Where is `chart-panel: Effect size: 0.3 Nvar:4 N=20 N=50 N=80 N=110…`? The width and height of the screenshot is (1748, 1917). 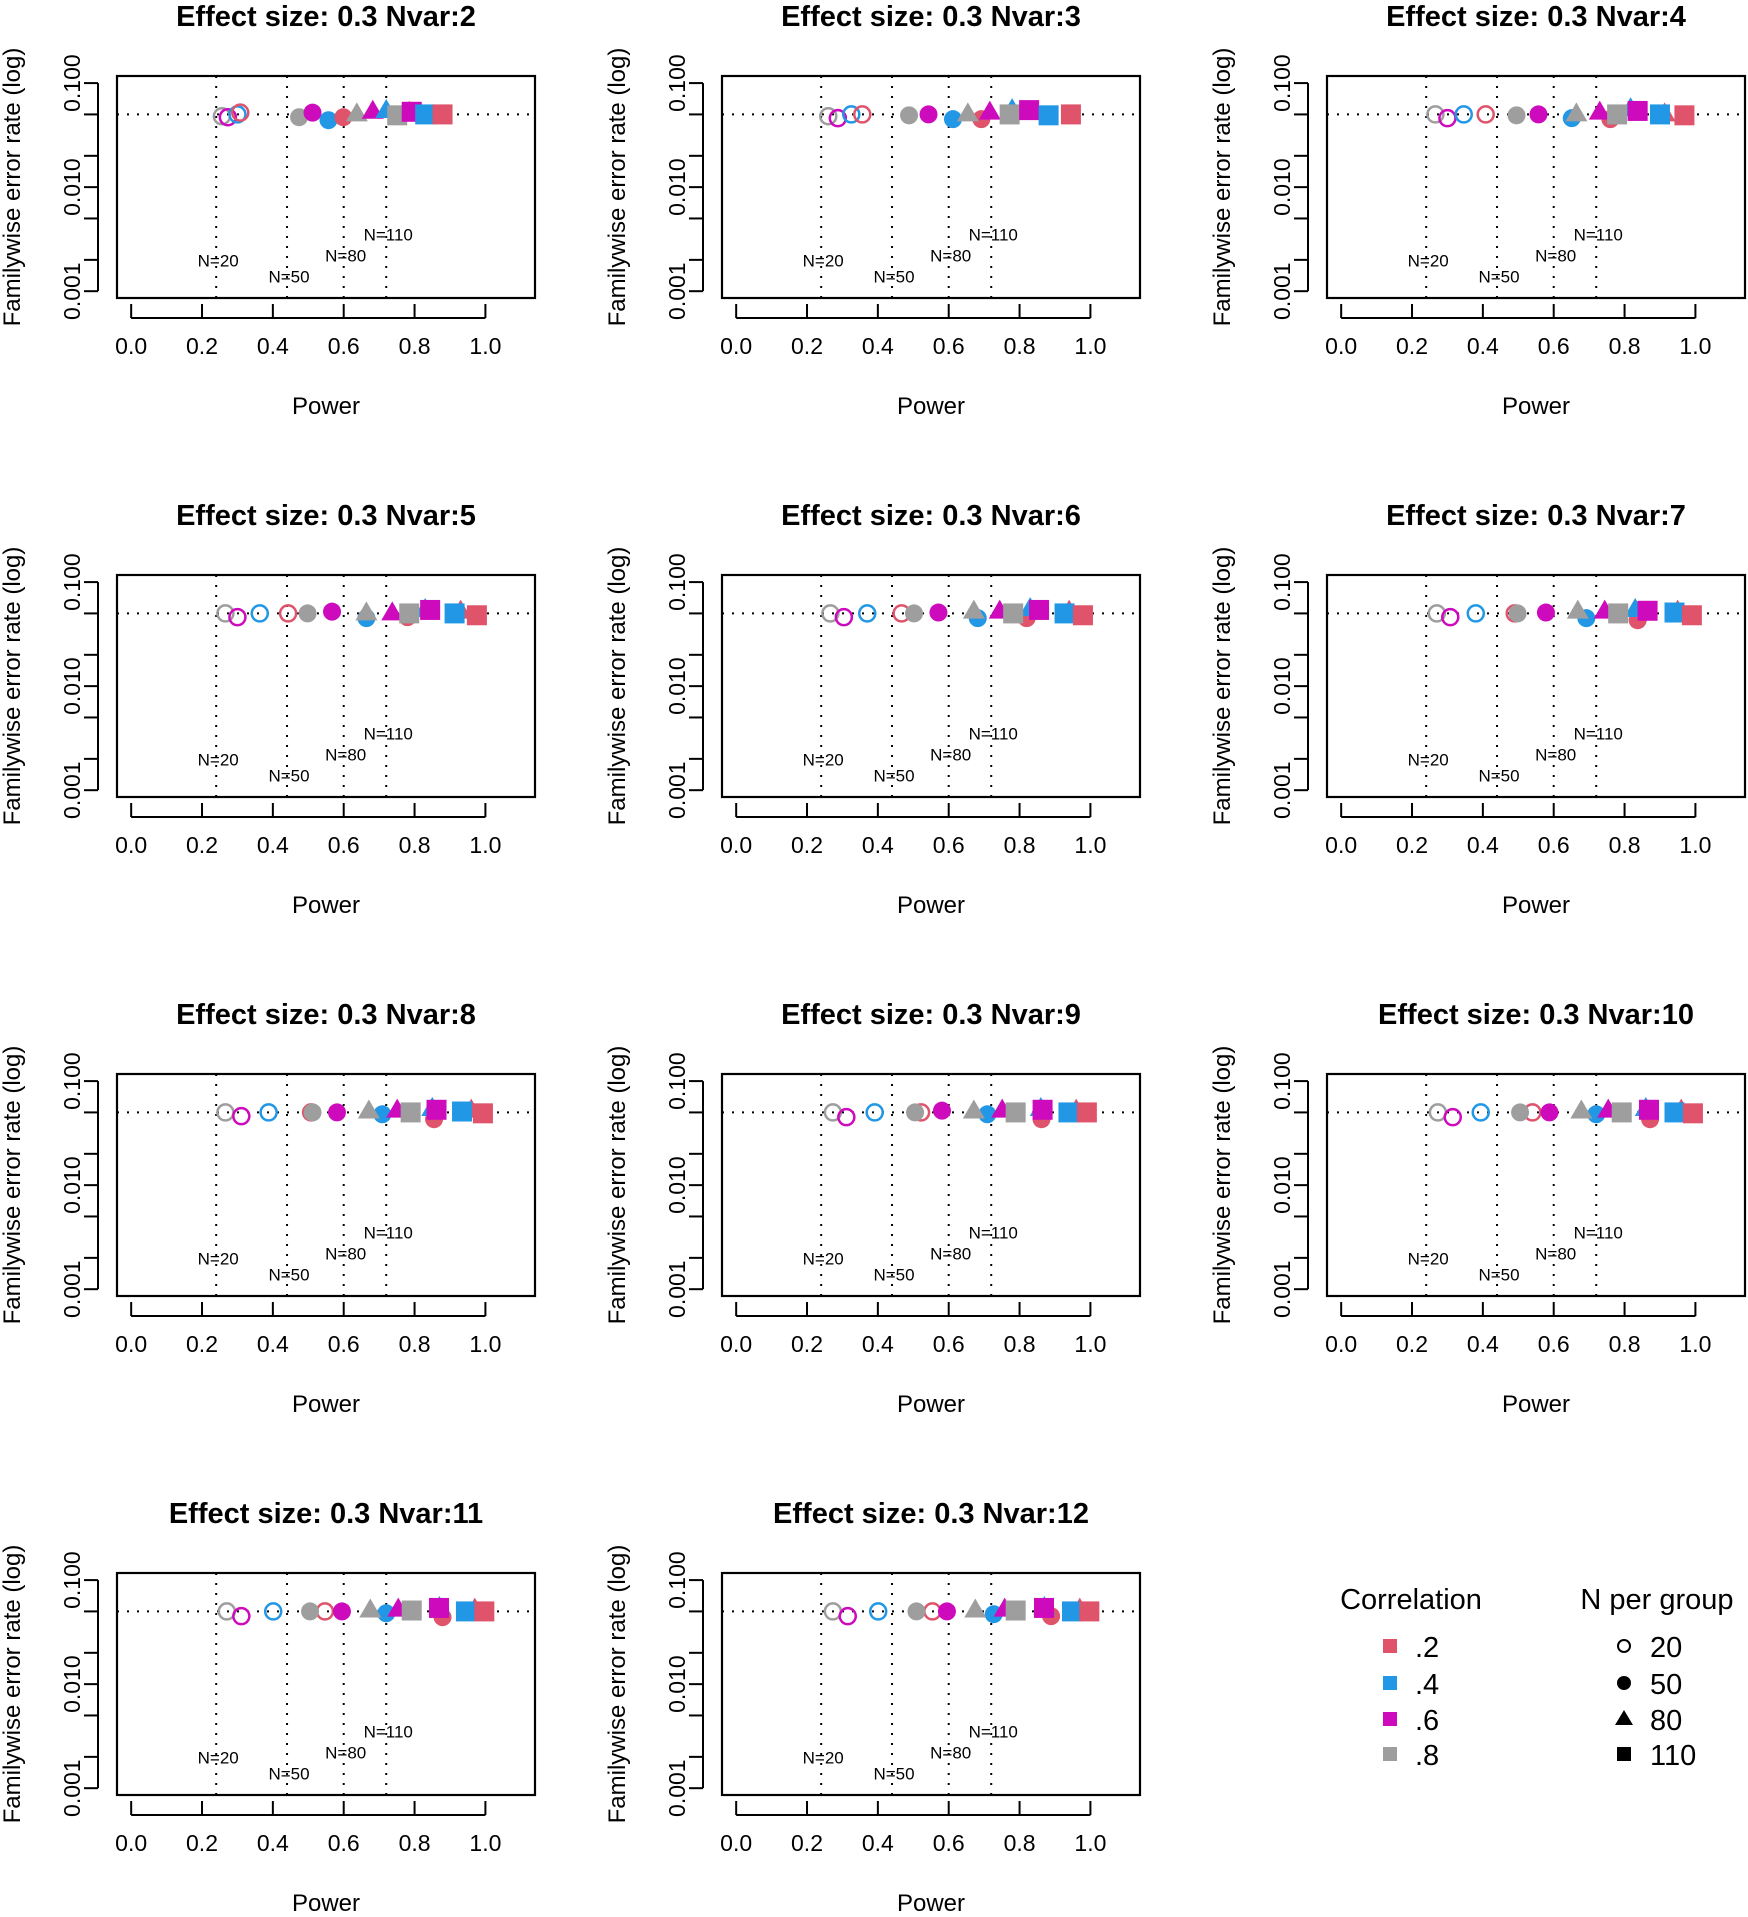 chart-panel: Effect size: 0.3 Nvar:4 N=20 N=50 N=80 N=110… is located at coordinates (1478, 210).